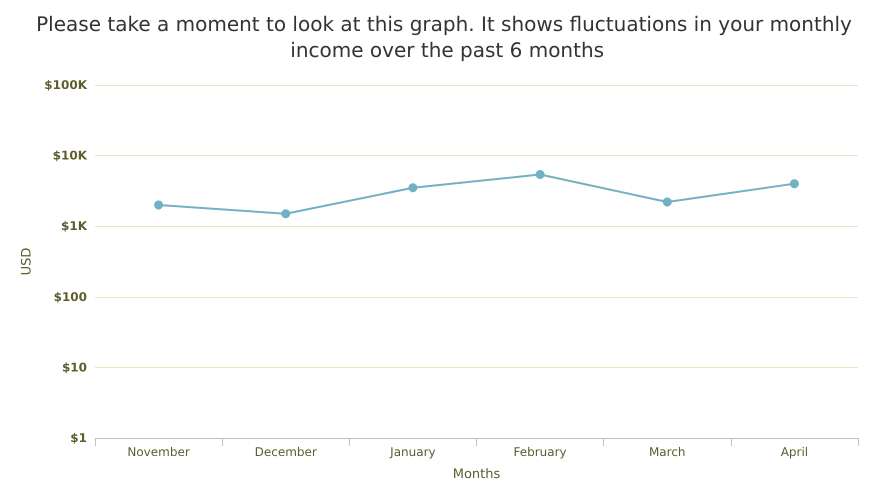 The height and width of the screenshot is (488, 888). Describe the element at coordinates (540, 452) in the screenshot. I see `x-tick-label: February` at that location.